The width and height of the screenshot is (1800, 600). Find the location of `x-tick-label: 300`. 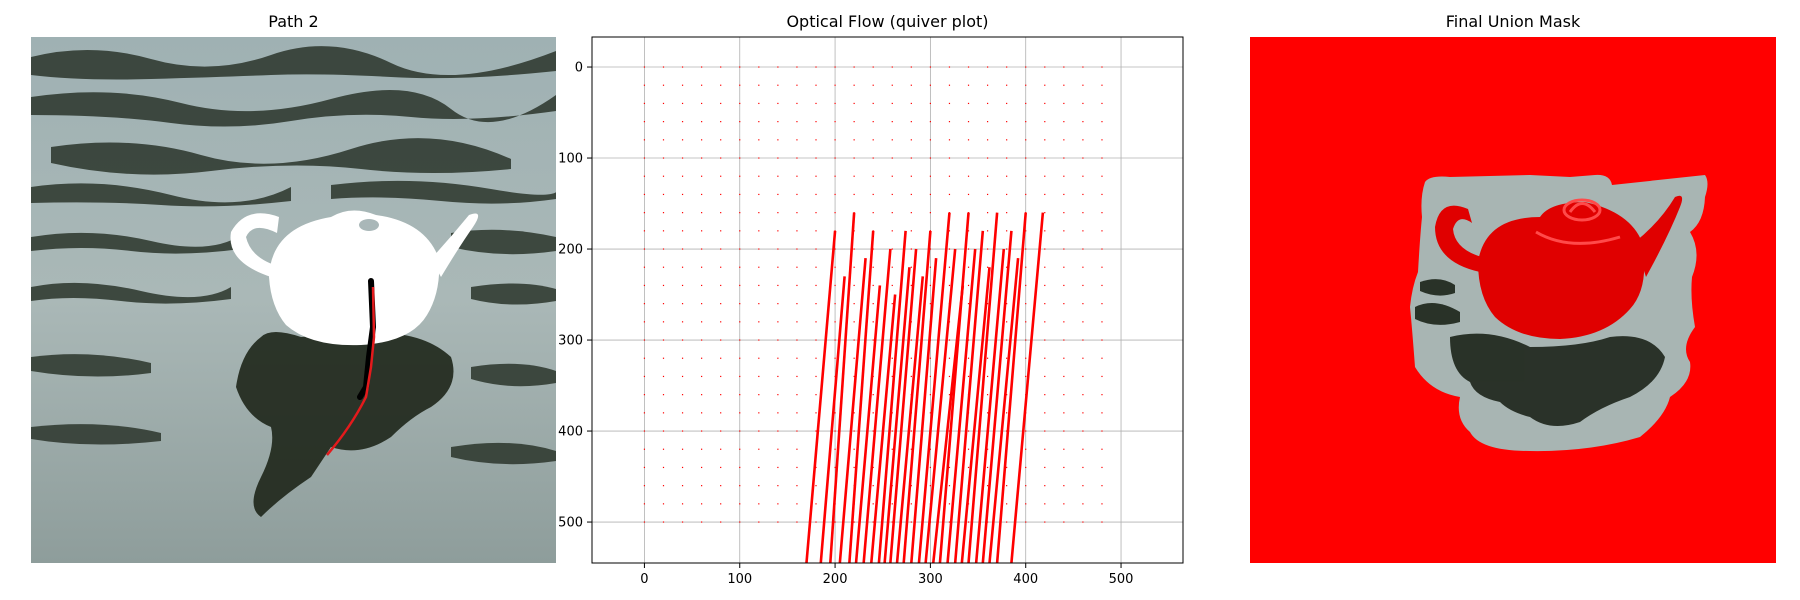

x-tick-label: 300 is located at coordinates (930, 579).